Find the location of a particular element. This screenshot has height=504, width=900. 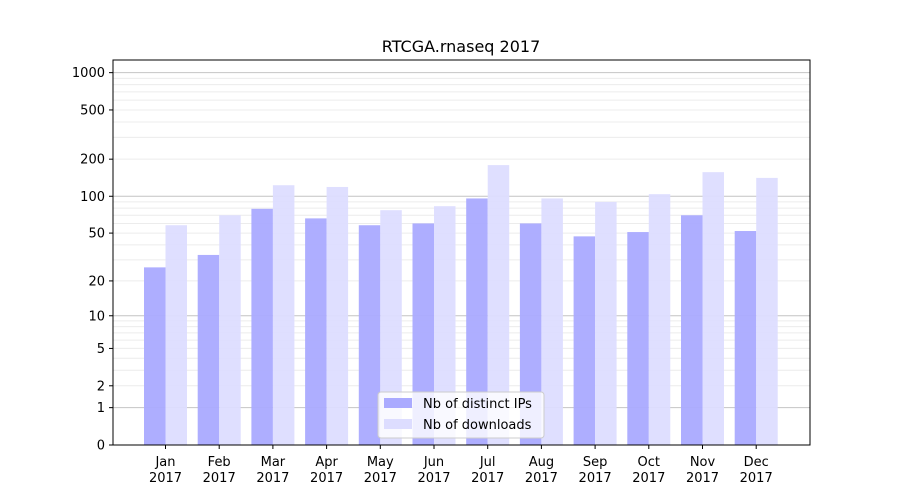

legend: Nb of distinct IPs Nb of downloads is located at coordinates (461, 415).